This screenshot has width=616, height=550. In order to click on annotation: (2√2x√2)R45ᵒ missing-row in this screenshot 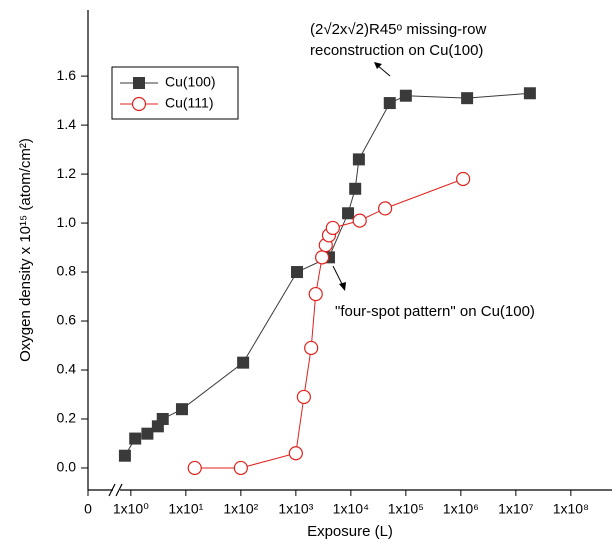, I will do `click(398, 29)`.